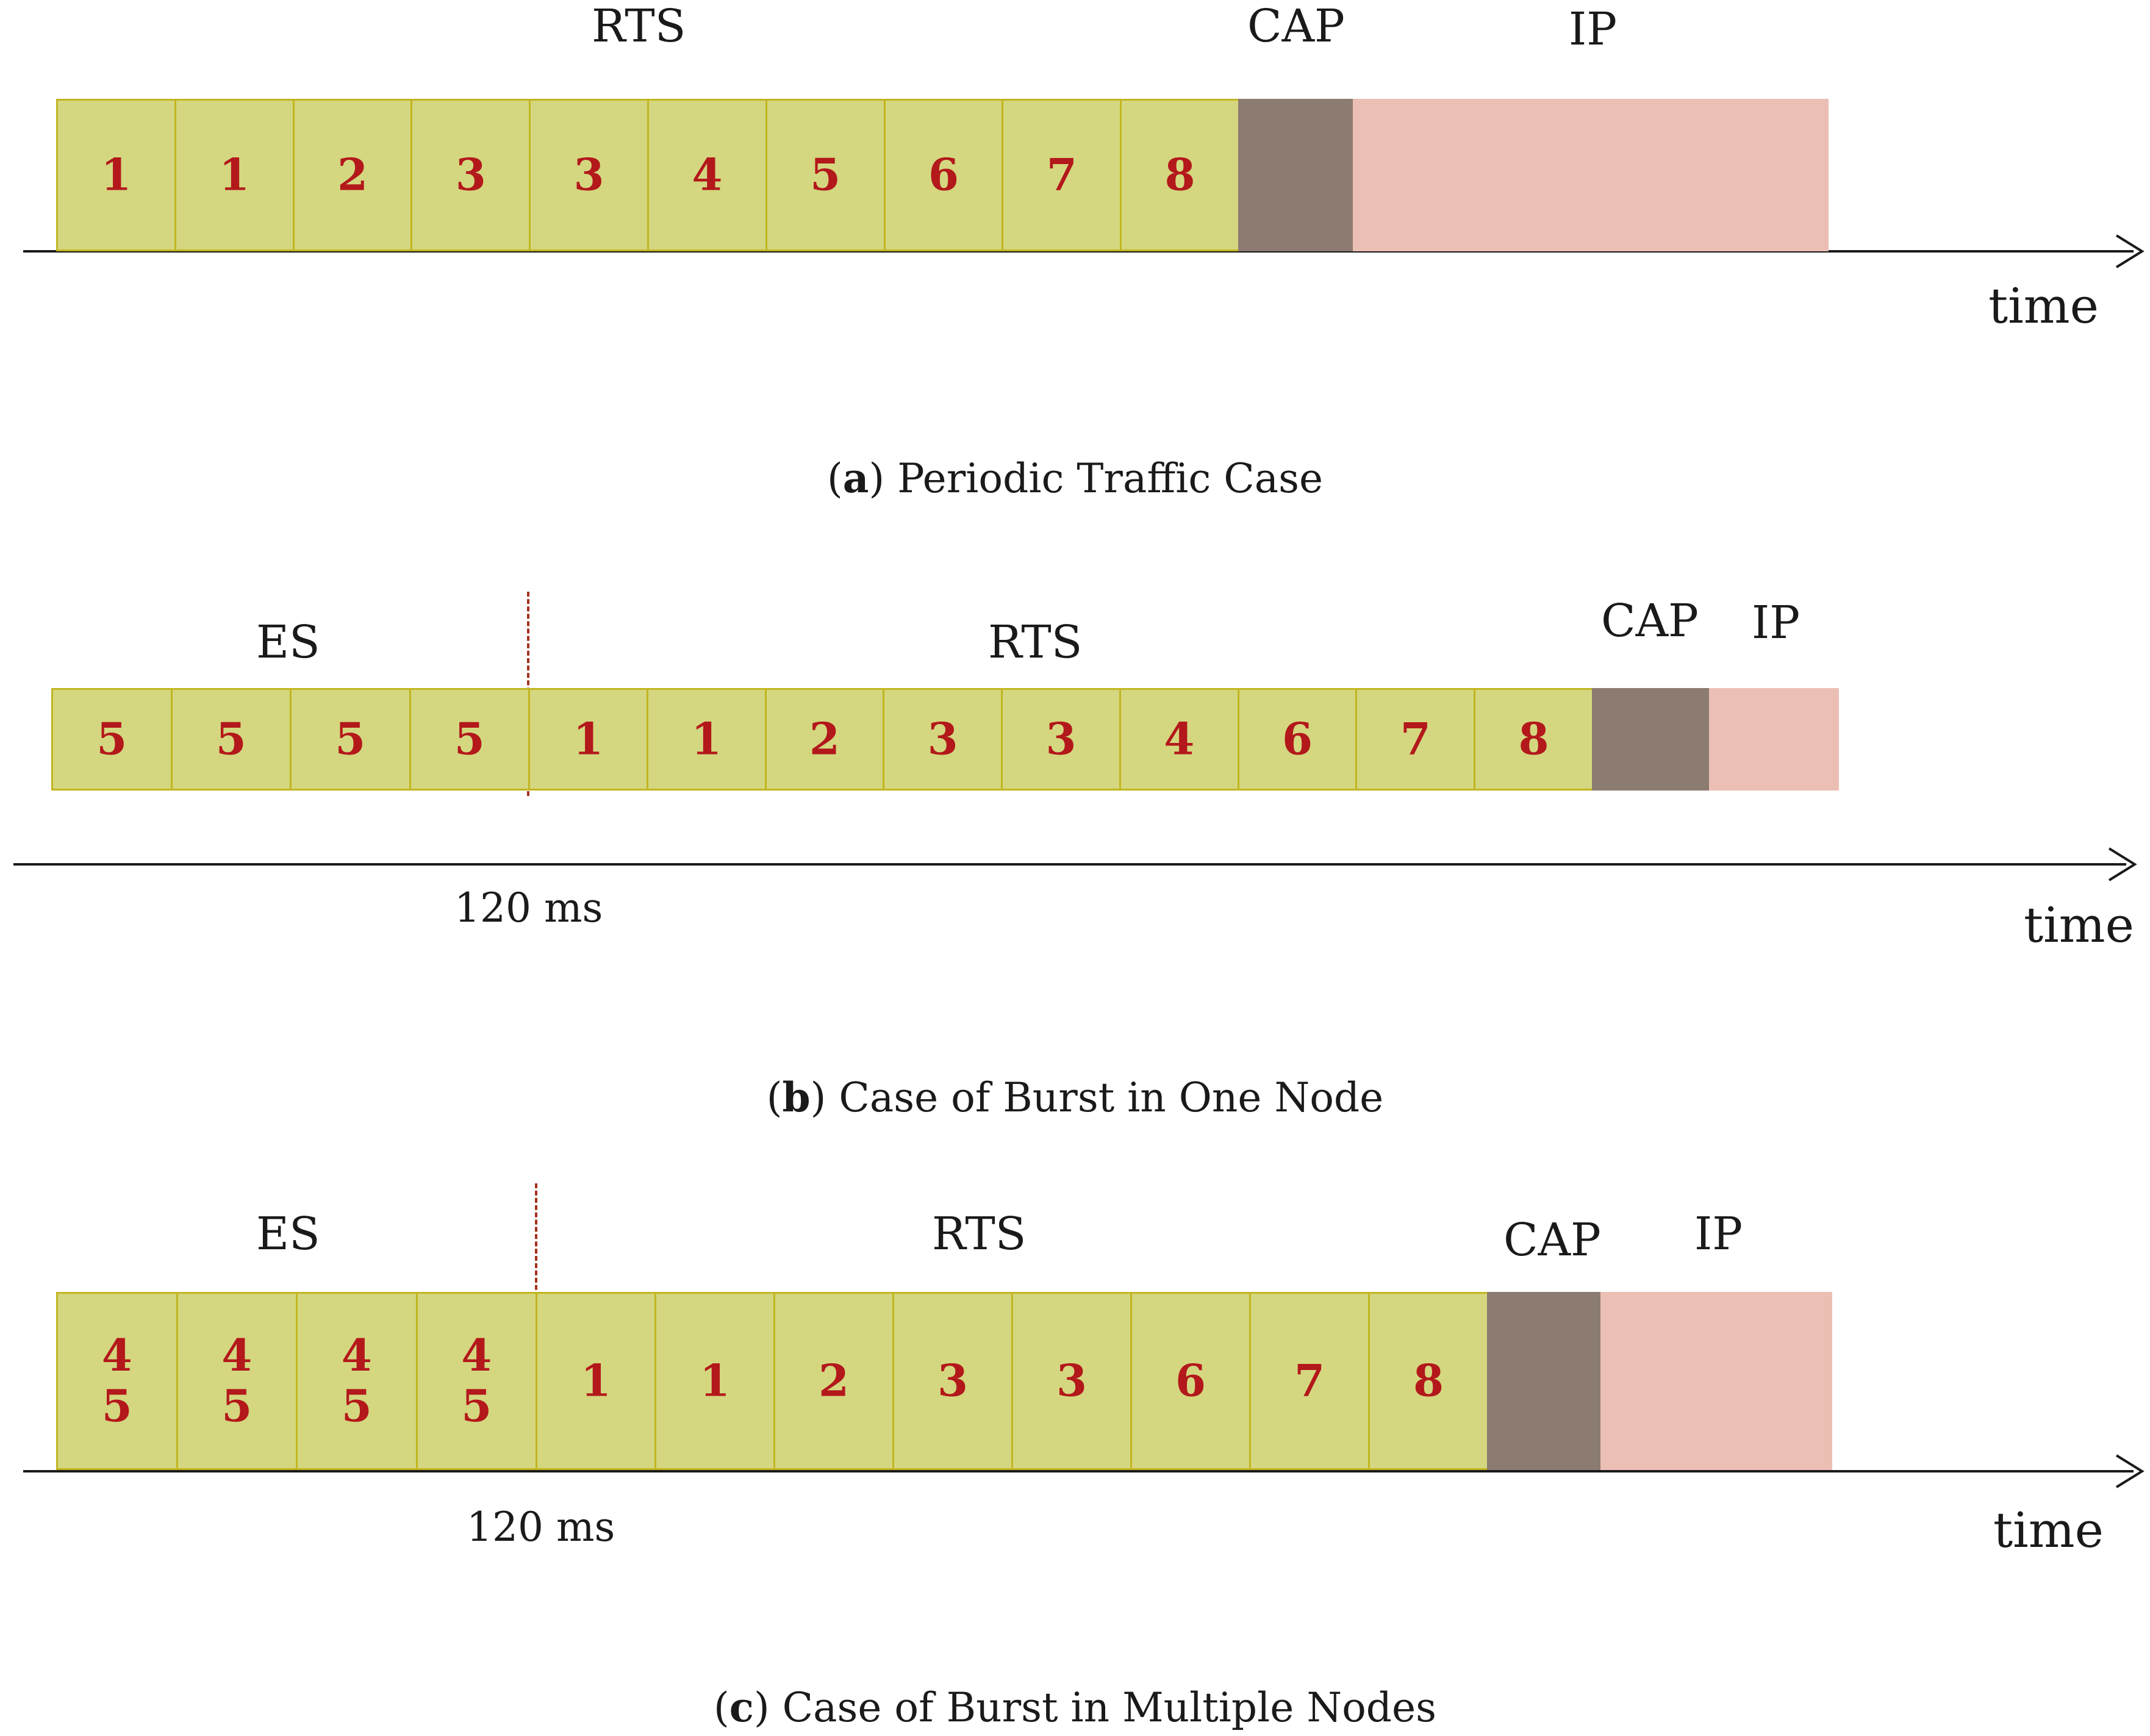  Describe the element at coordinates (855, 478) in the screenshot. I see `caption-letter: a` at that location.